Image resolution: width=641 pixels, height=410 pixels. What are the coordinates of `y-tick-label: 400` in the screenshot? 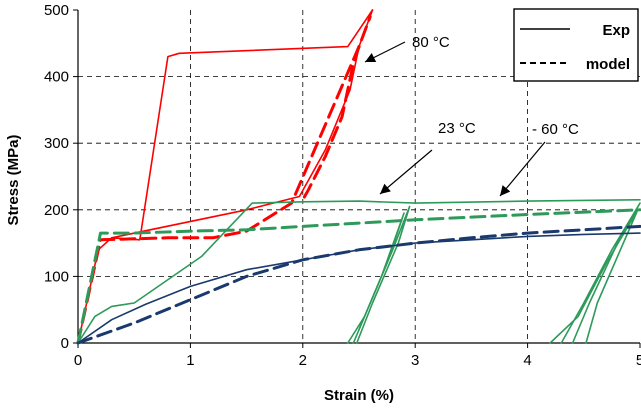 It's located at (56, 77).